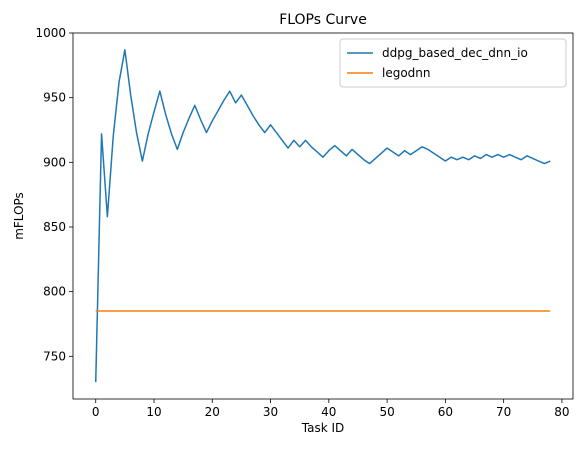 The image size is (580, 455). What do you see at coordinates (54, 98) in the screenshot?
I see `y-tick-label: 950` at bounding box center [54, 98].